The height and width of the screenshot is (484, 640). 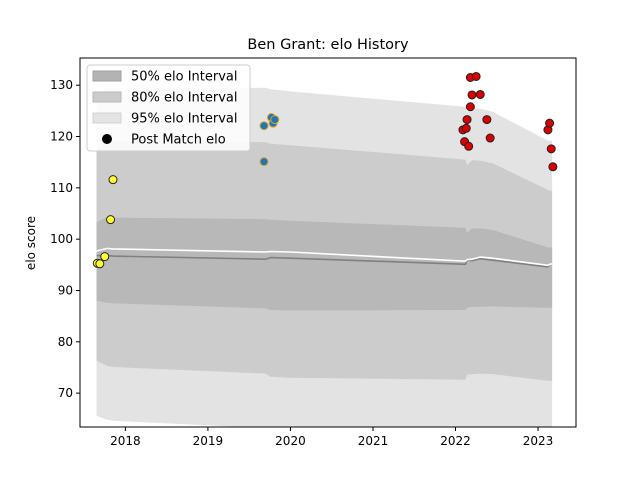 What do you see at coordinates (125, 441) in the screenshot?
I see `x-tick-label: 2018` at bounding box center [125, 441].